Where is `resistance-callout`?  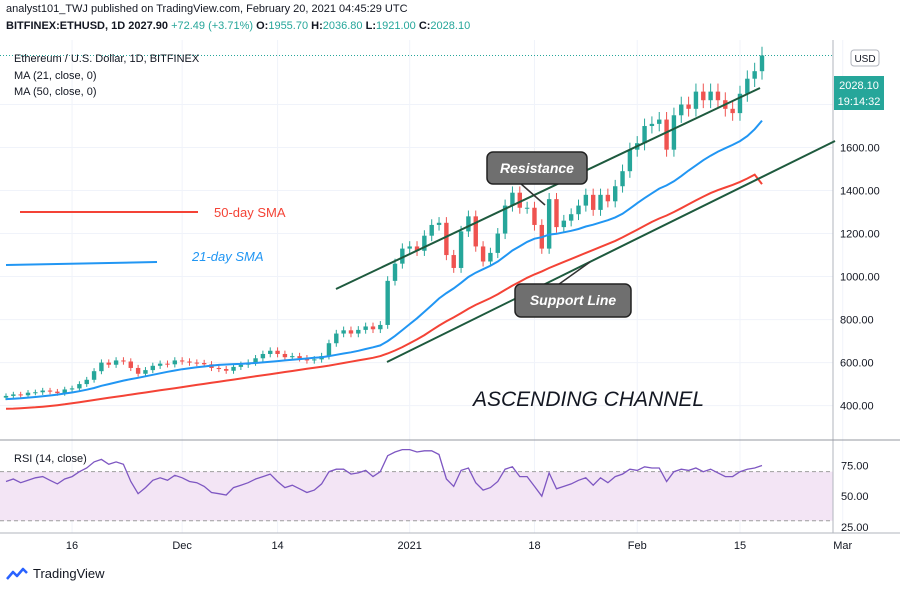
resistance-callout is located at coordinates (537, 168).